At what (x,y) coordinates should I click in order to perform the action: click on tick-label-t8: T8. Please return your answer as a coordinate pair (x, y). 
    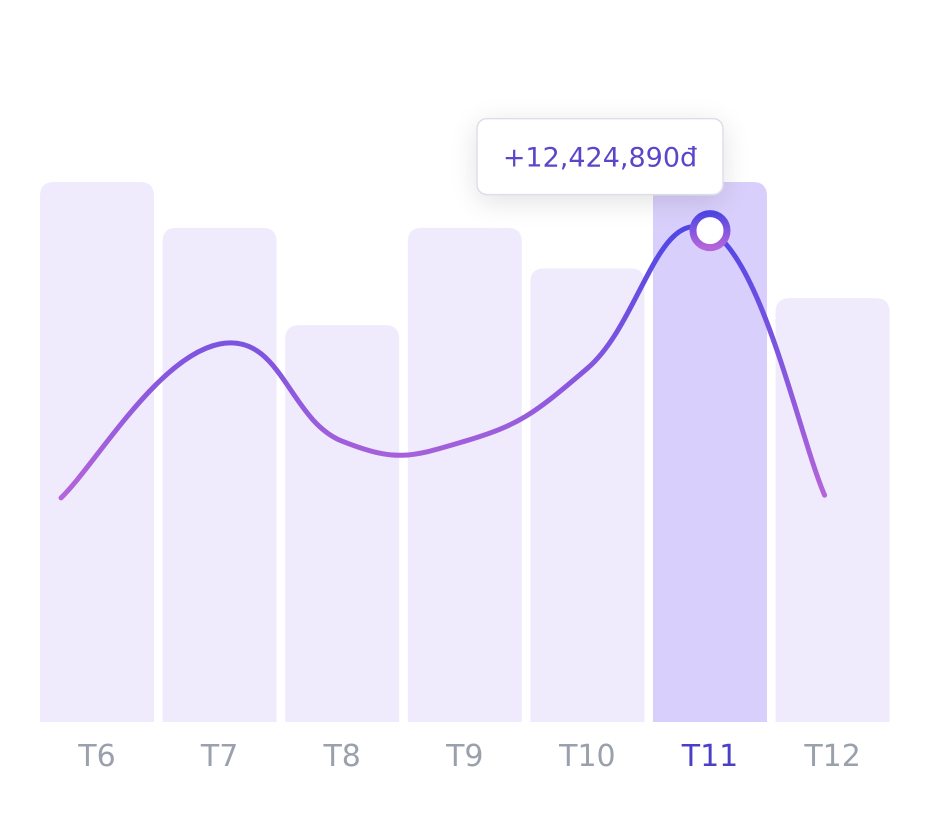
    Looking at the image, I should click on (341, 756).